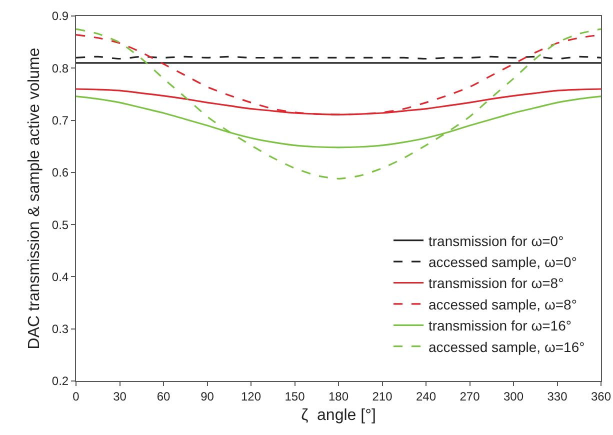 The width and height of the screenshot is (613, 435). I want to click on legend-label: accessed sample, ω=0°, so click(502, 262).